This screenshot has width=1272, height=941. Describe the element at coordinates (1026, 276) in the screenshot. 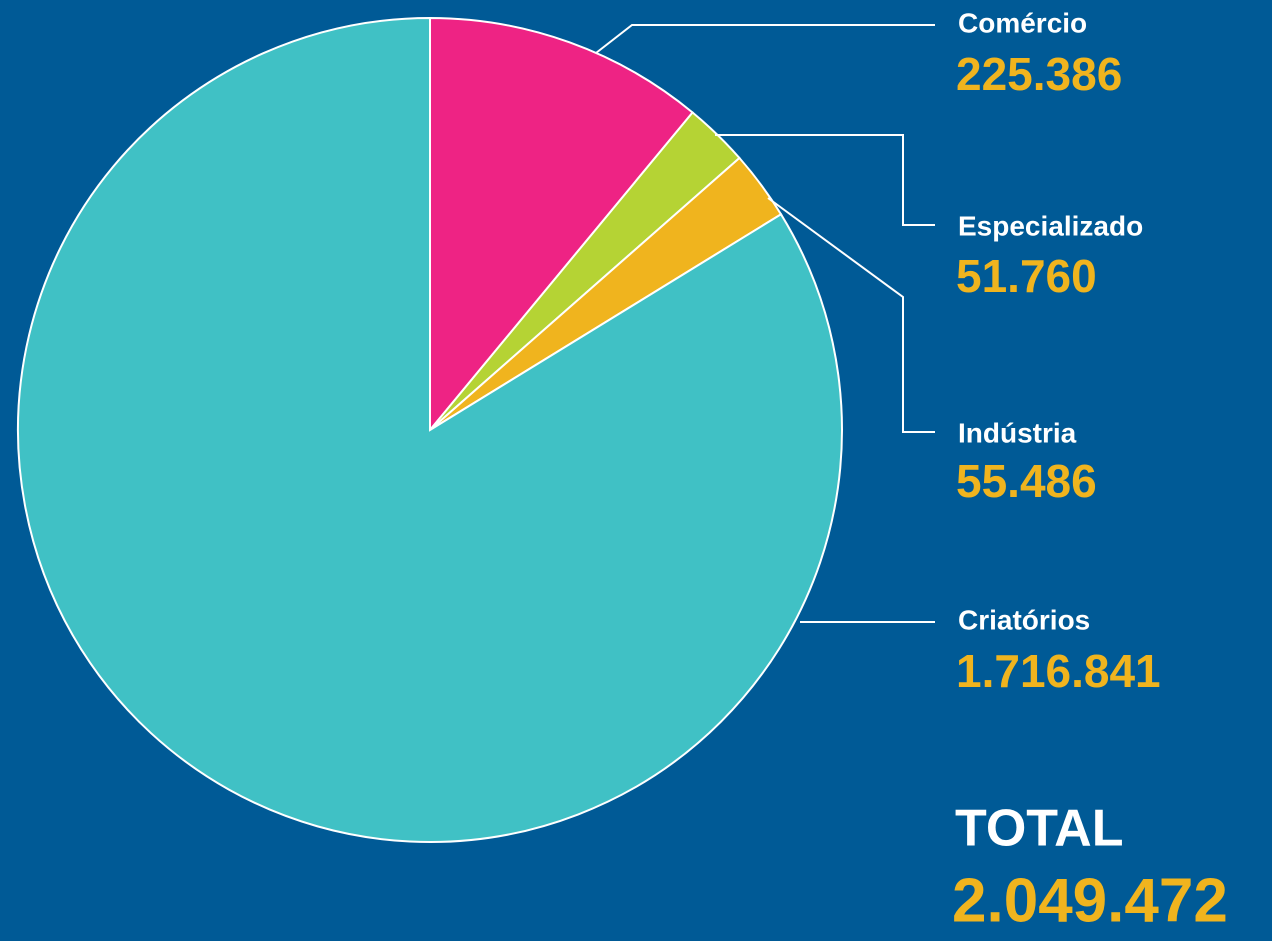

I see `data-label: 51.760` at that location.